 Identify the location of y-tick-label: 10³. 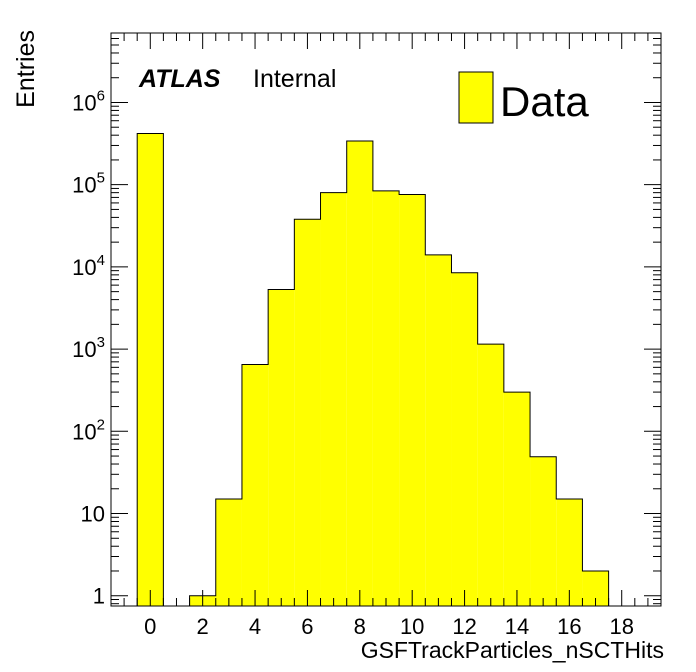
(88, 348).